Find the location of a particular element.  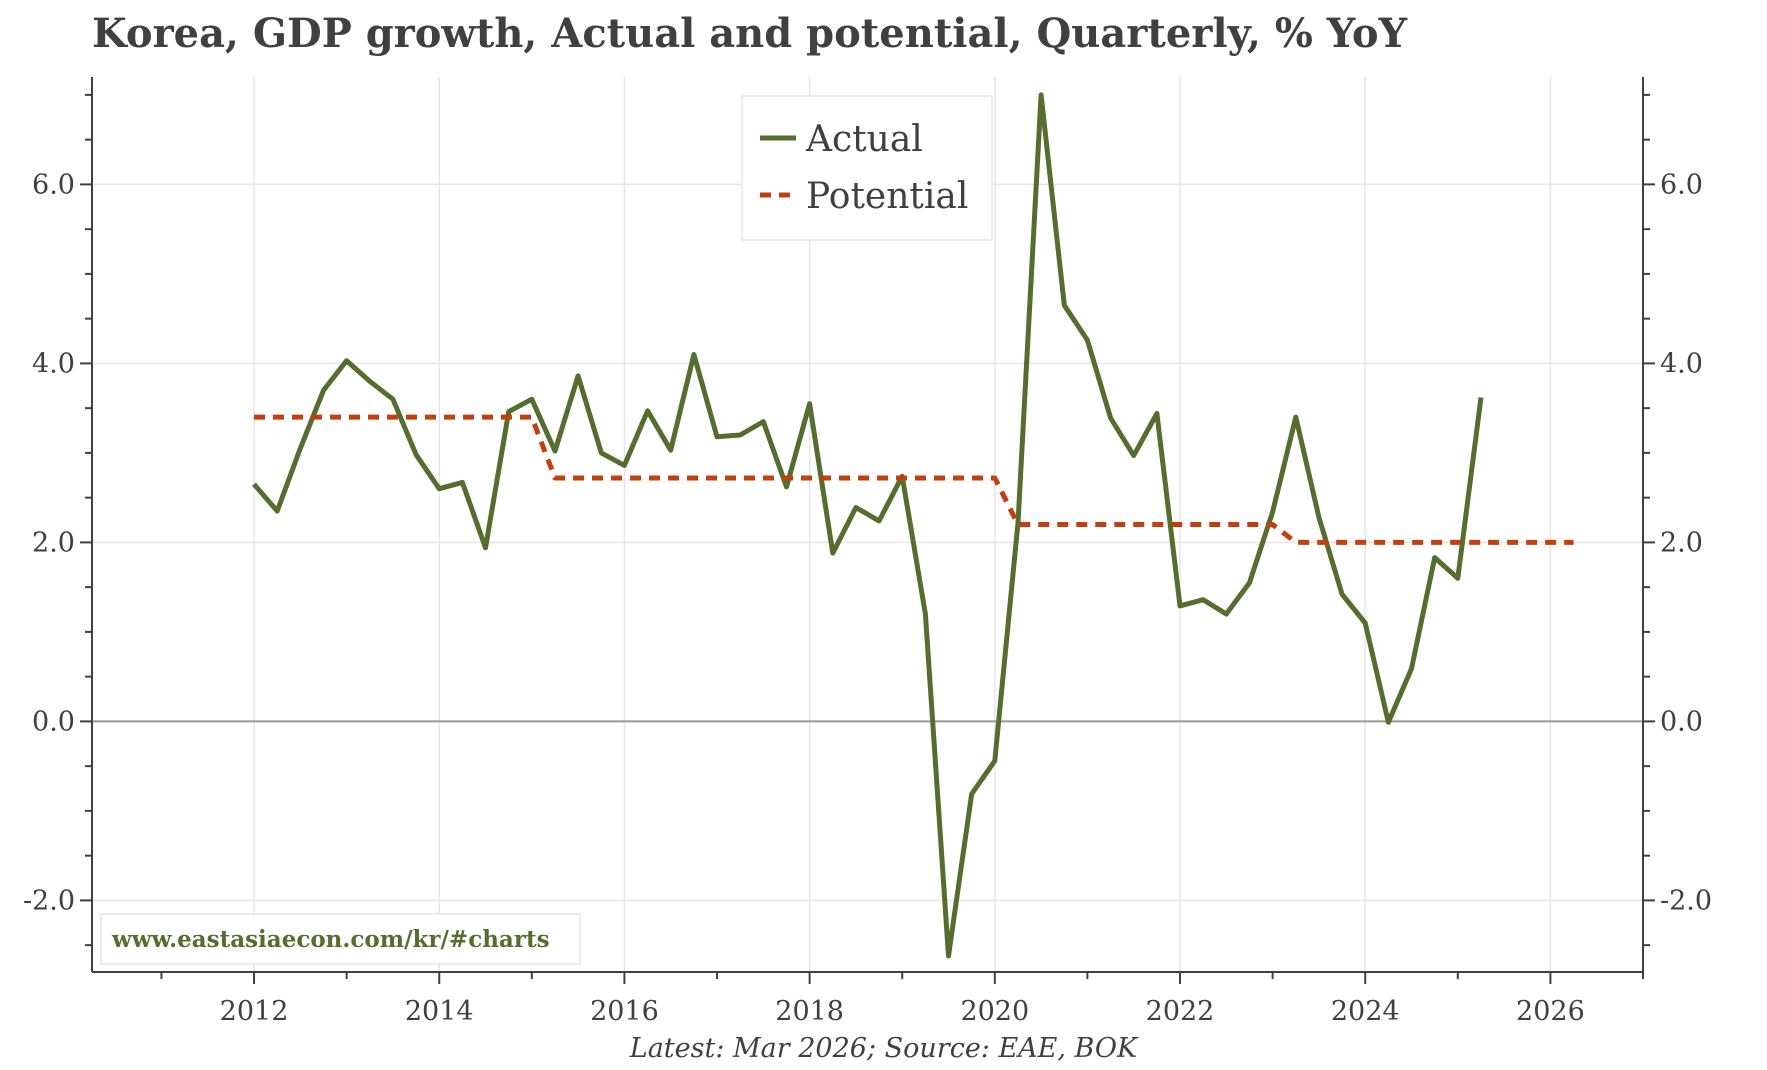

y-right-tick-label: 0.0 is located at coordinates (1681, 721).